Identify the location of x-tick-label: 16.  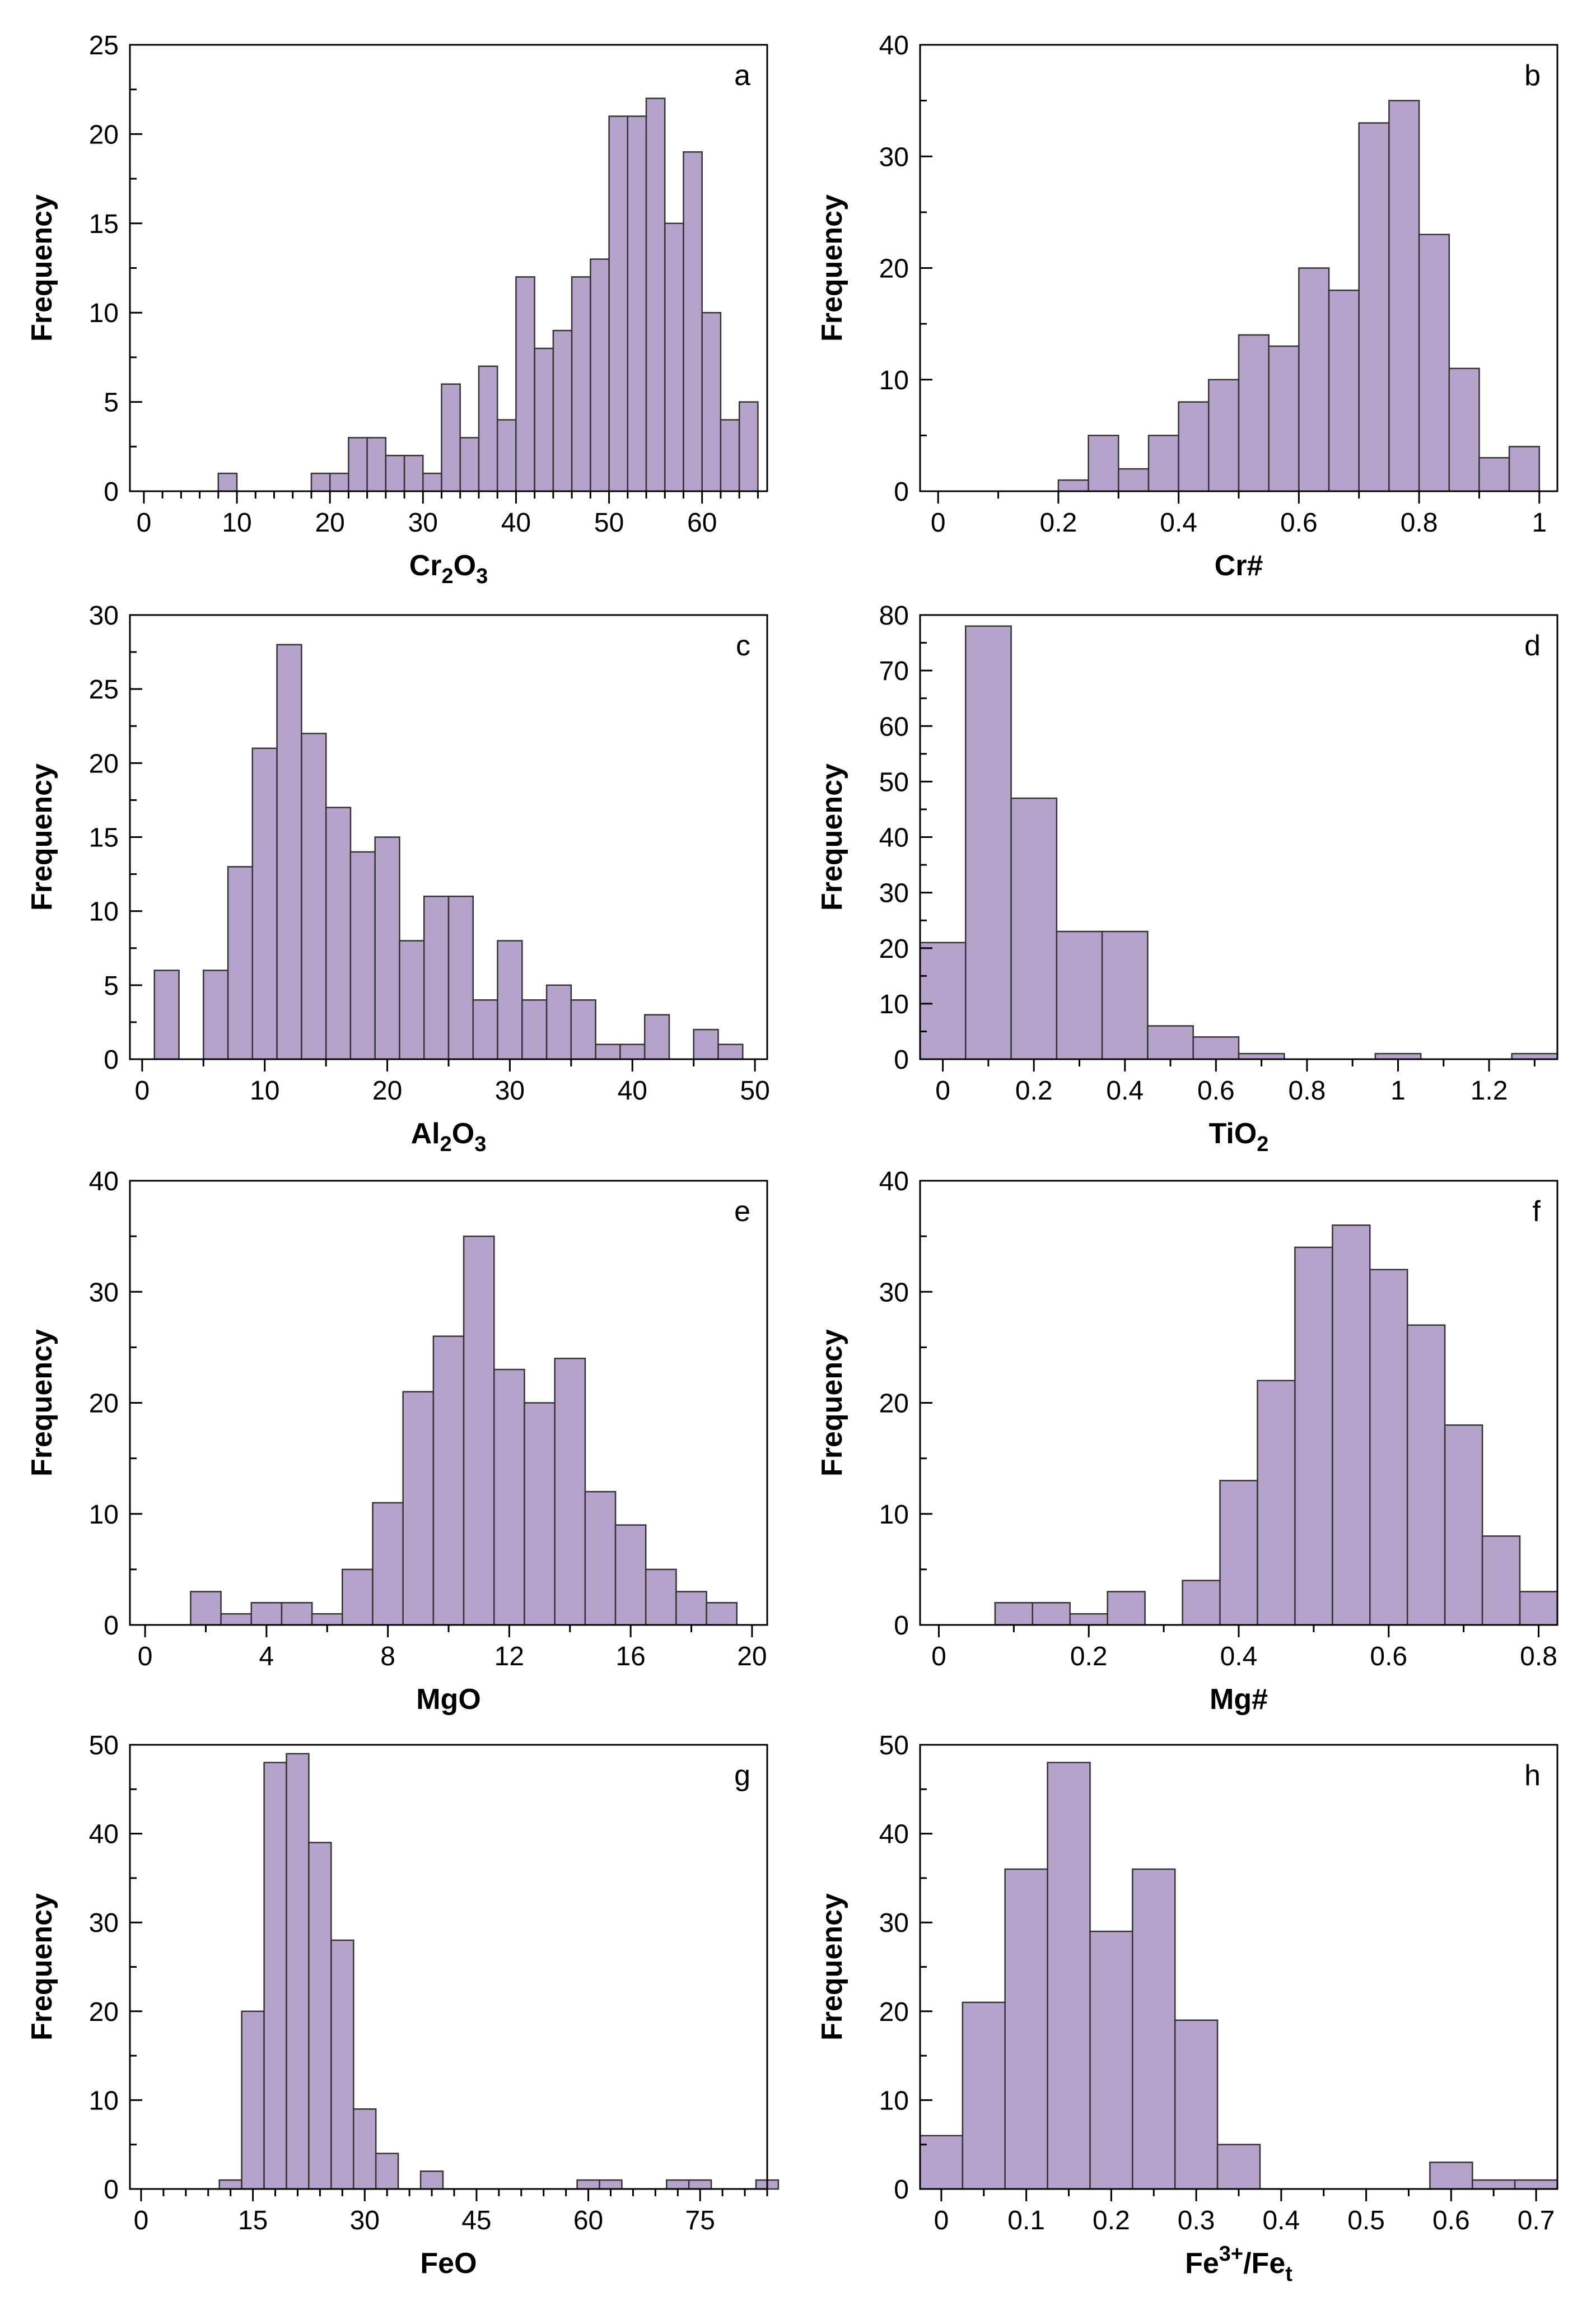
(630, 1656).